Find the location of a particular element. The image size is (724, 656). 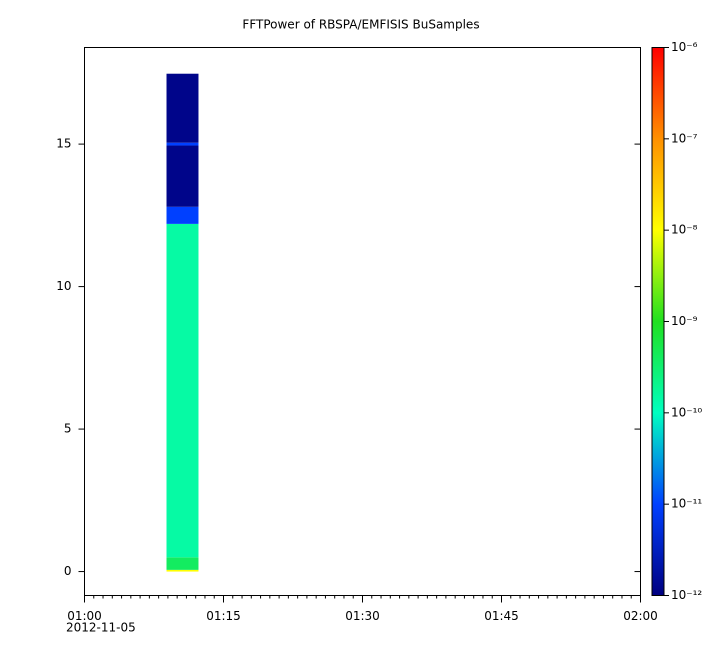

x-tick-label: 01:30 is located at coordinates (362, 616).